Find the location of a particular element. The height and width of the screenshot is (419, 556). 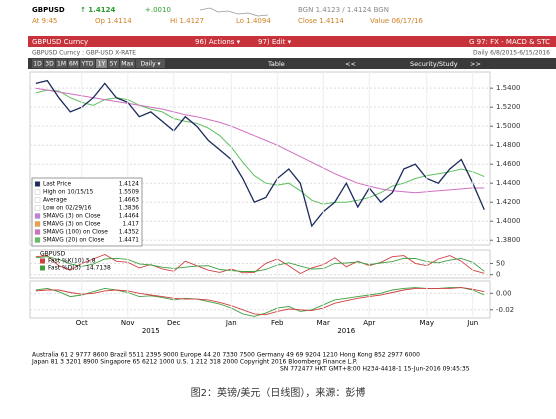

high: Hi 1.4127 is located at coordinates (187, 21).